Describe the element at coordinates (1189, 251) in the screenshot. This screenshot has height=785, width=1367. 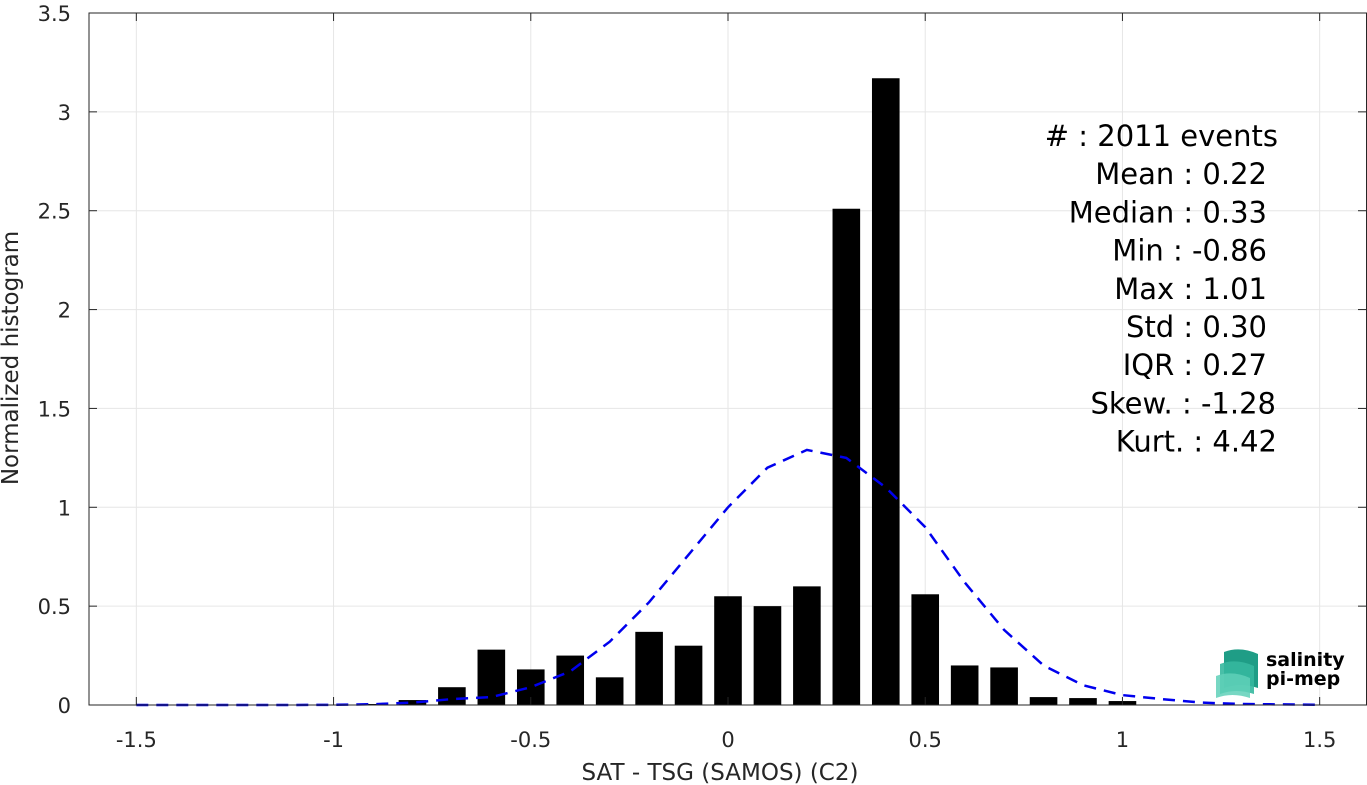
I see `stat-line: Min : -0.86` at that location.